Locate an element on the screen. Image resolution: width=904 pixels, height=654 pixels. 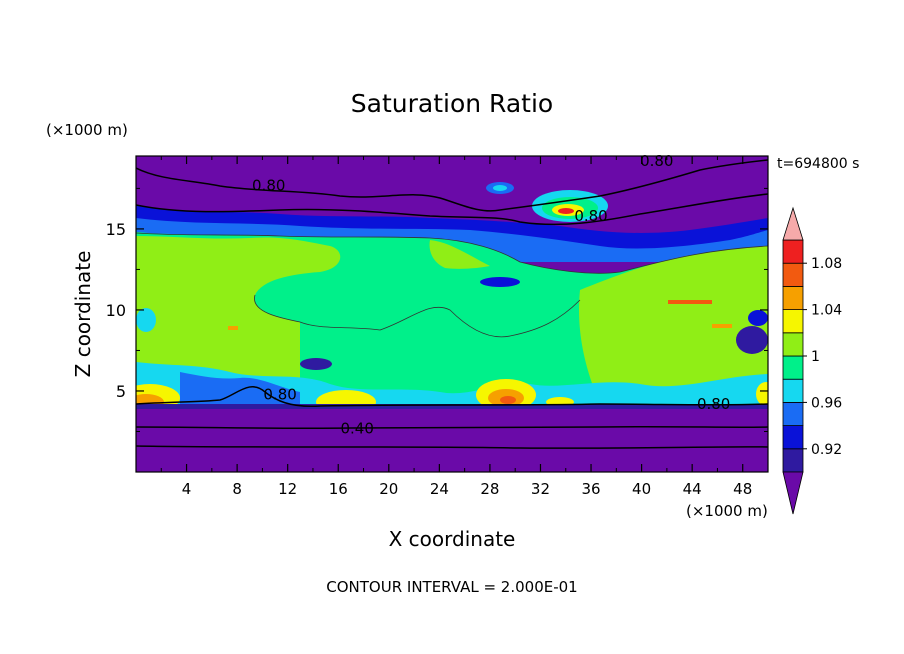
moist-layer-yellowgreen is located at coordinates (238, 320).